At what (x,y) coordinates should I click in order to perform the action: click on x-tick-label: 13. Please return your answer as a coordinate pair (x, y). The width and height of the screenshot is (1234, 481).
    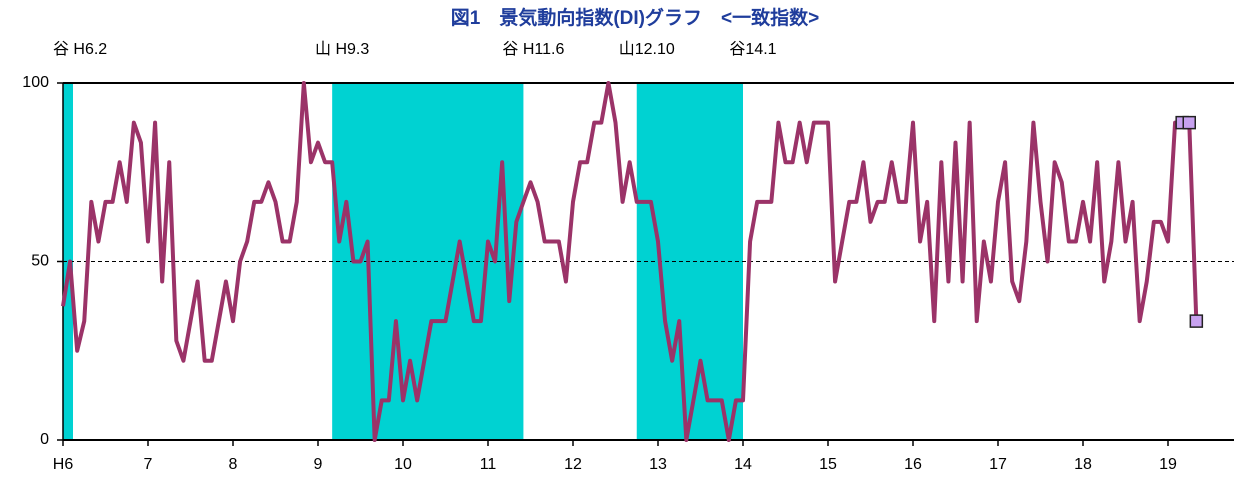
    Looking at the image, I should click on (658, 464).